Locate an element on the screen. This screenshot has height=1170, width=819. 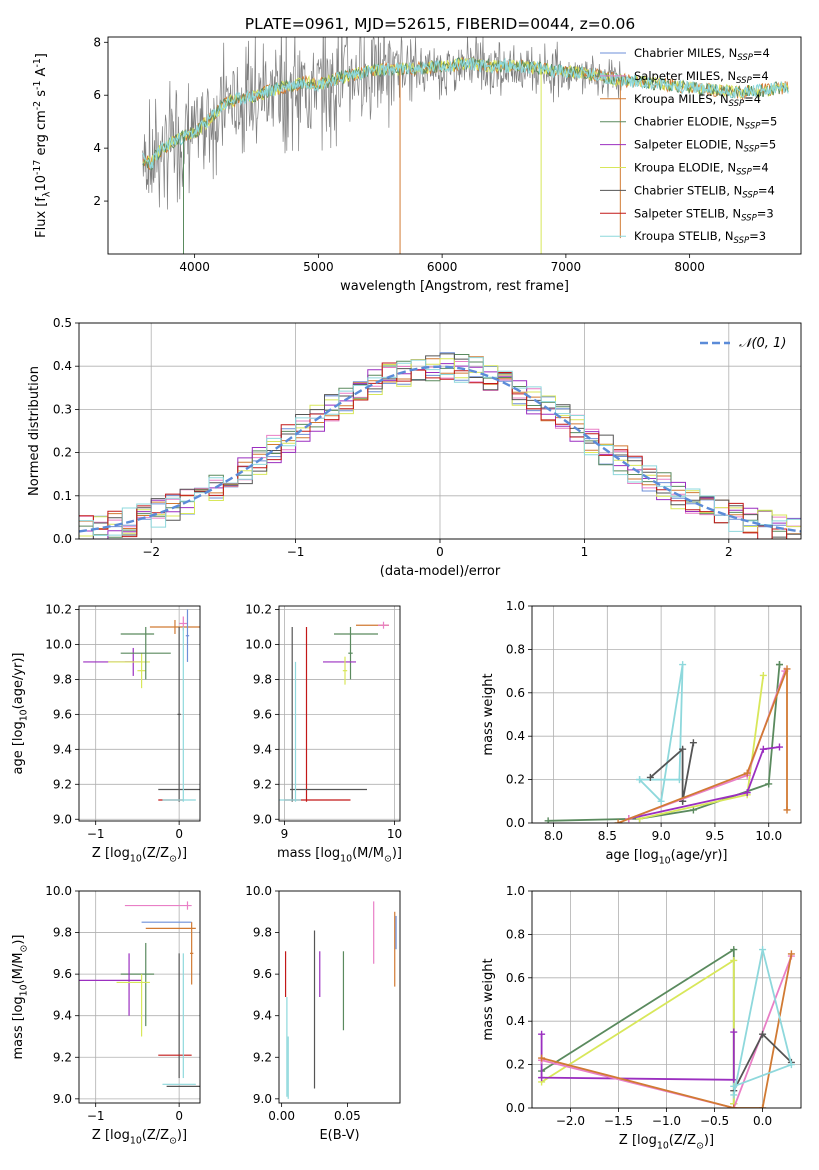
panel-ebv-mass: 0.00 0.05 9.0 9.2 9.4 9.6 9.8 10.0 E(B-V) is located at coordinates (323, 1013).